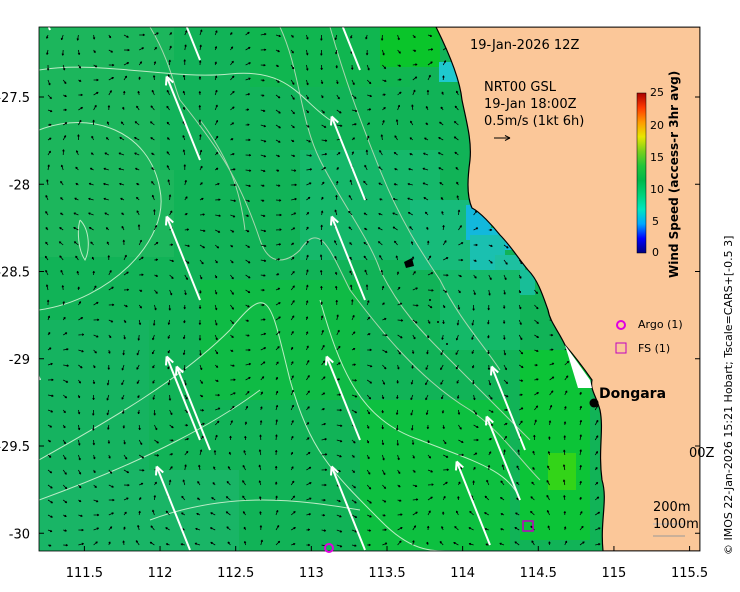 This screenshot has width=740, height=592. What do you see at coordinates (594, 403) in the screenshot?
I see `dongara-marker` at bounding box center [594, 403].